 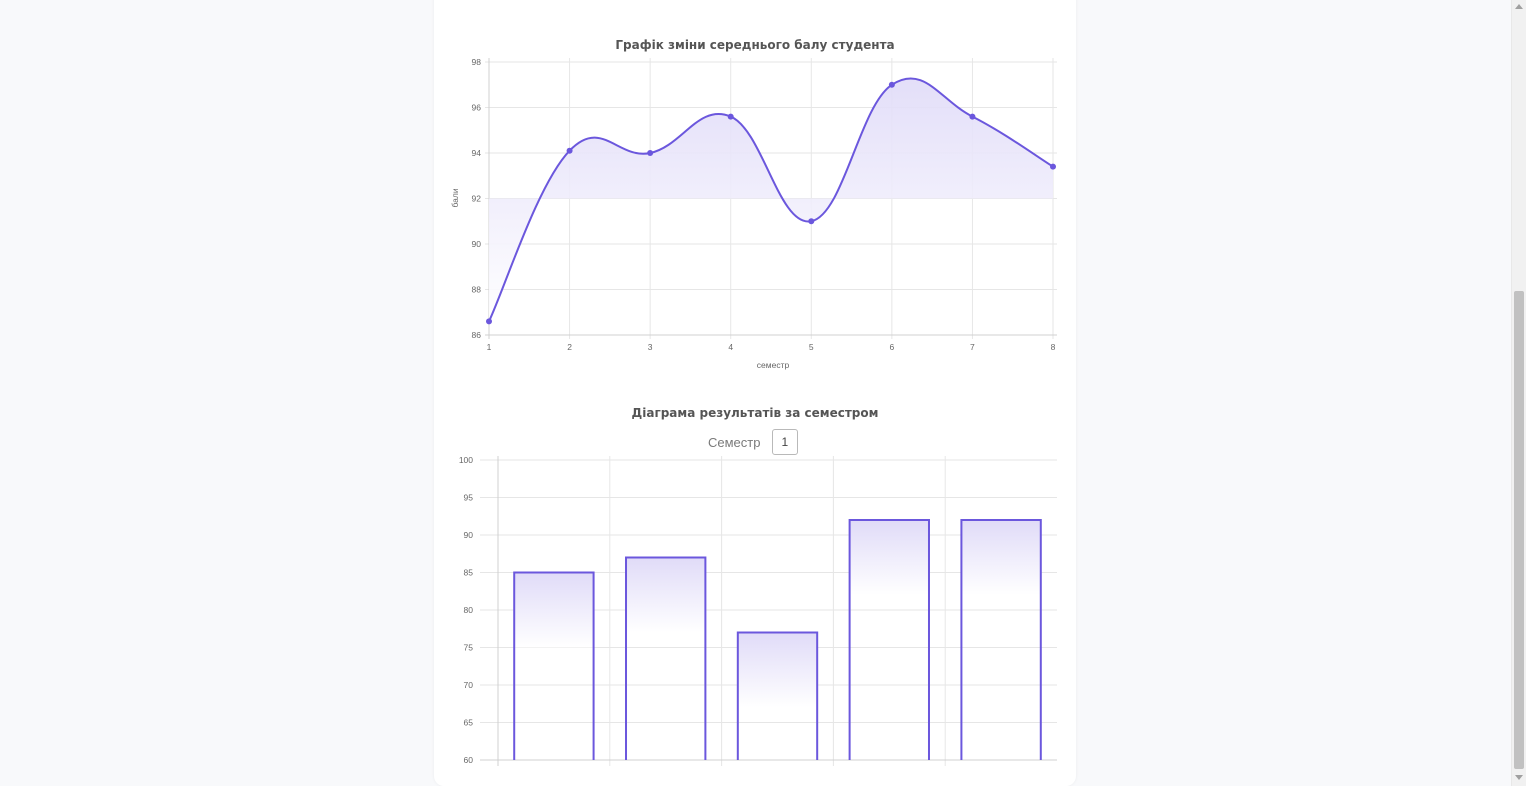 I want to click on bar-y-tick-label: 65, so click(x=469, y=723).